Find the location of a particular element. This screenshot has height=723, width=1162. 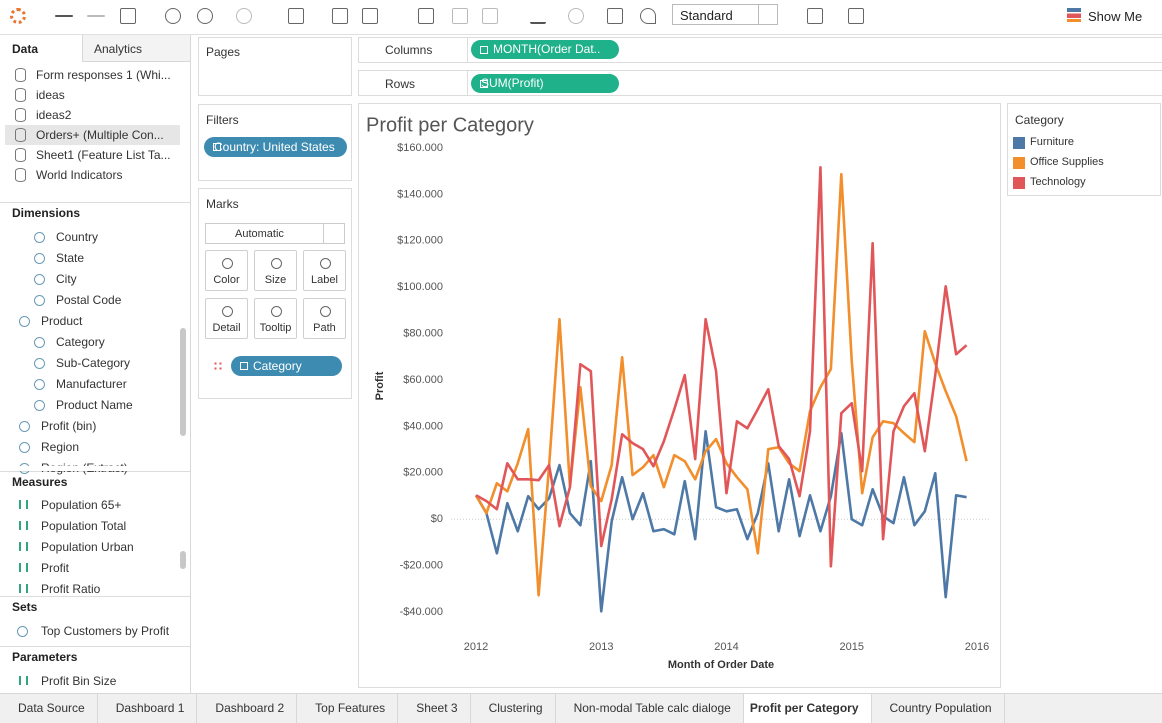

dimension: Sub-Category is located at coordinates (93, 363).